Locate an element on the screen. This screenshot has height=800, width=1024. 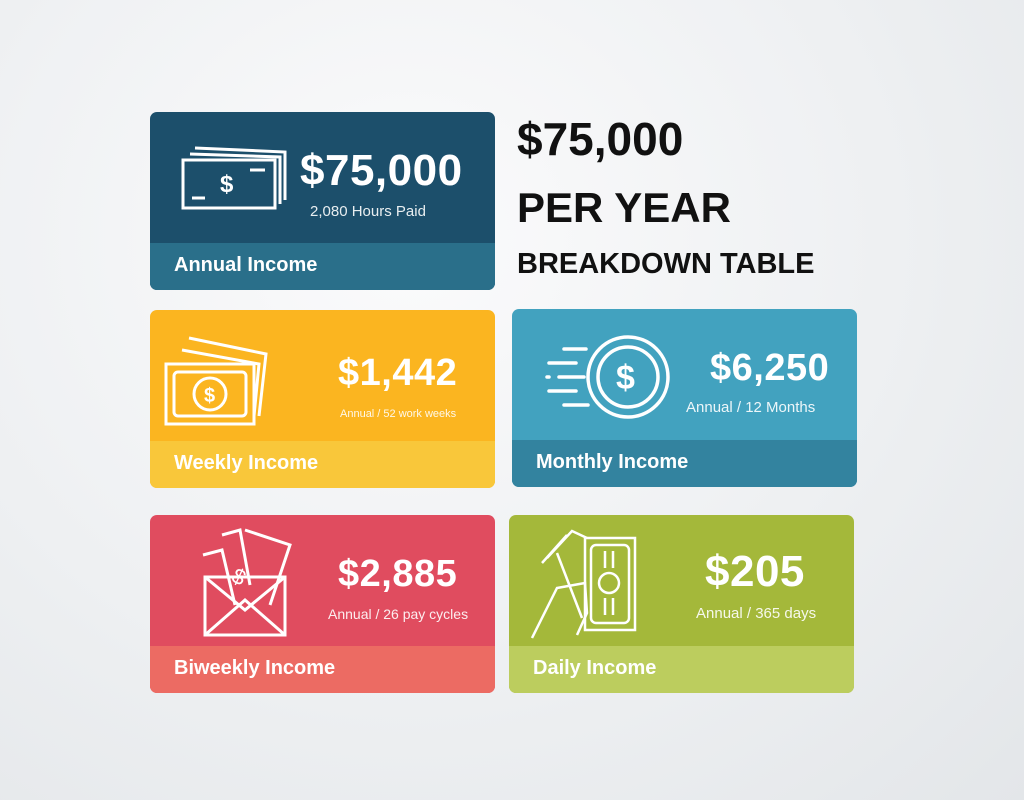
envelope-money-icon: $ is located at coordinates (247, 582).